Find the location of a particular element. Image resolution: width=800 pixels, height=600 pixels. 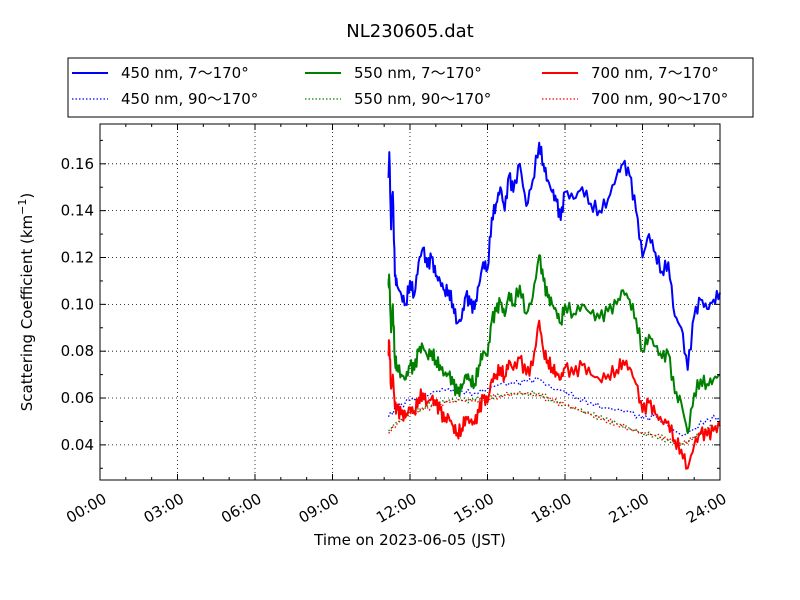

y-axis-tick-labels: 0.04 0.06 0.08 0.10 0.12 0.14 0.16 is located at coordinates (77, 304).